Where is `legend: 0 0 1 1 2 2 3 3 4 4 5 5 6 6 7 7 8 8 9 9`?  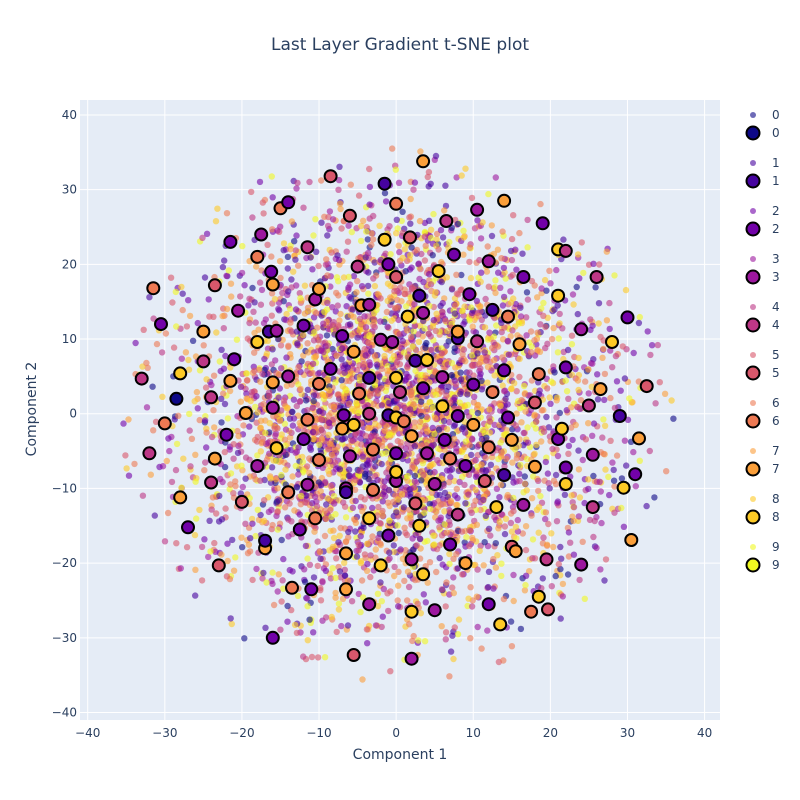
legend: 0 0 1 1 2 2 3 3 4 4 5 5 6 6 7 7 8 8 9 9 is located at coordinates (762, 340).